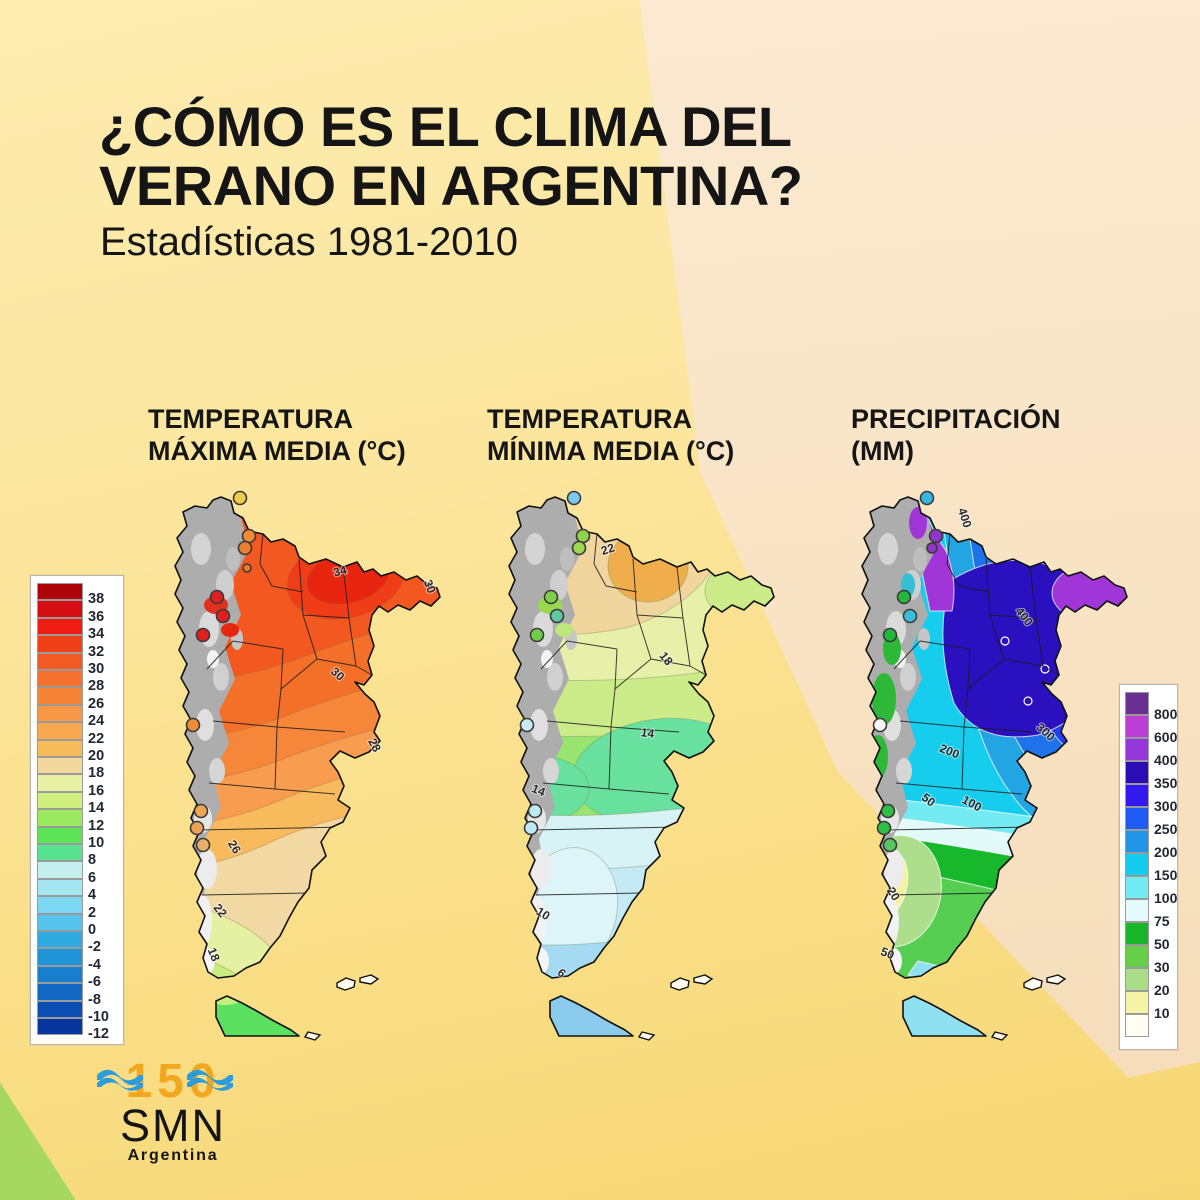 This screenshot has width=1200, height=1200. Describe the element at coordinates (340, 571) in the screenshot. I see `contour-value-label: 34` at that location.